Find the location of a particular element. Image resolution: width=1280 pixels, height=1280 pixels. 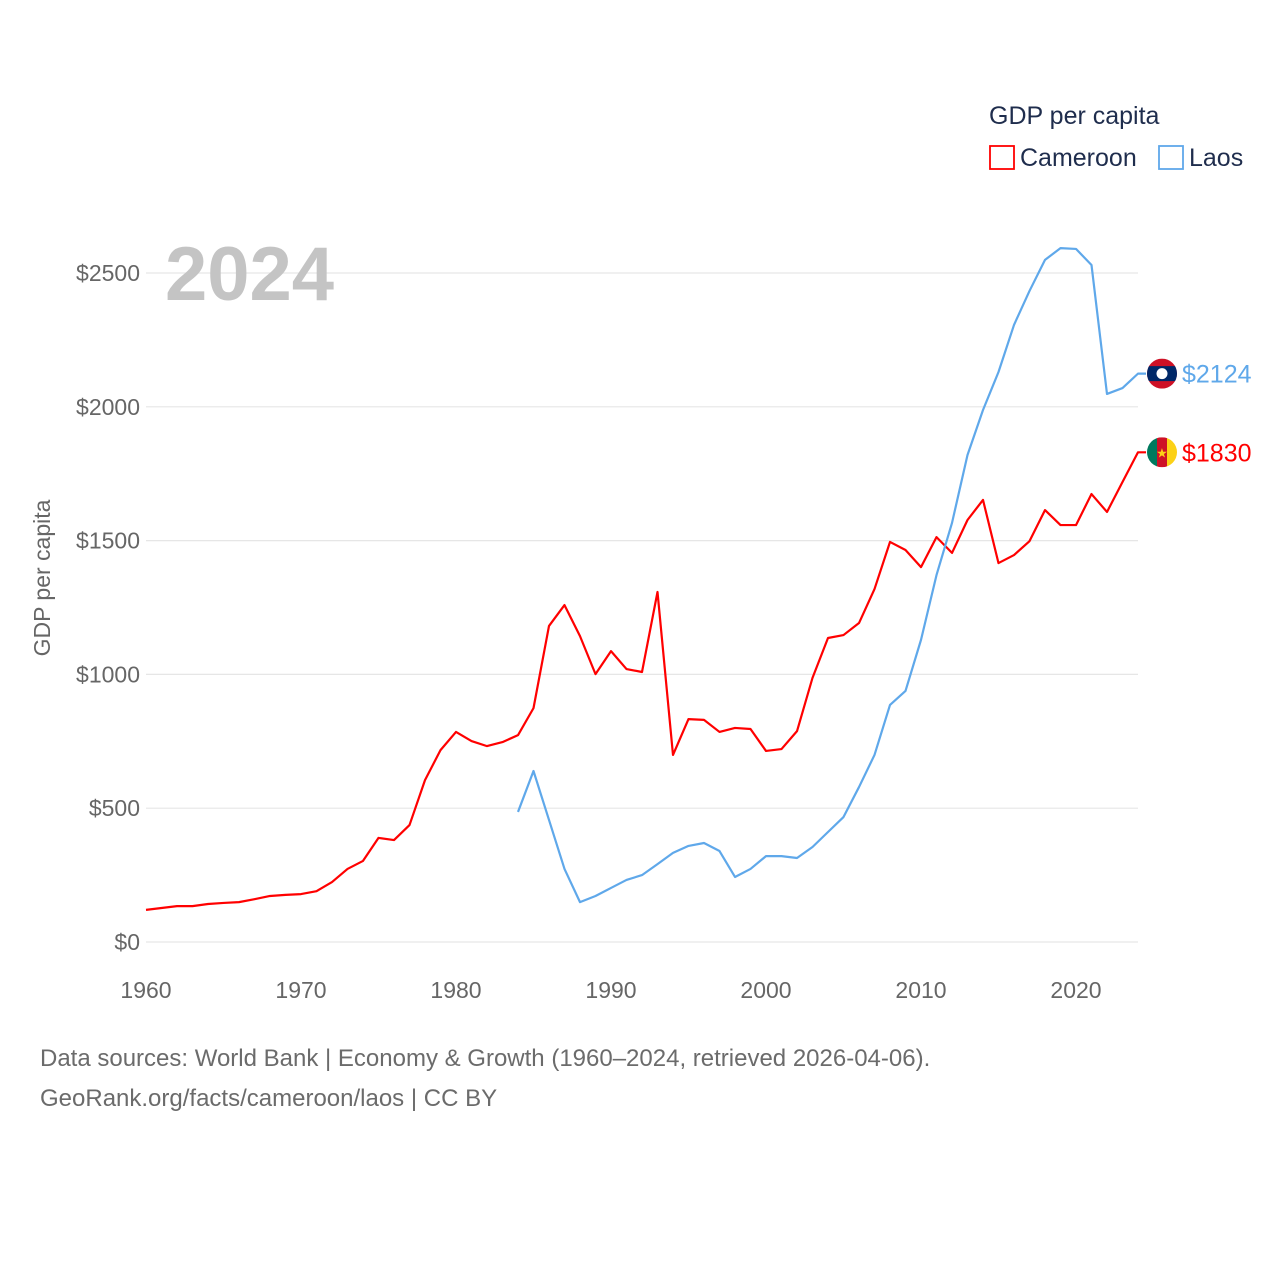

y-tick-label: $500 is located at coordinates (114, 808).